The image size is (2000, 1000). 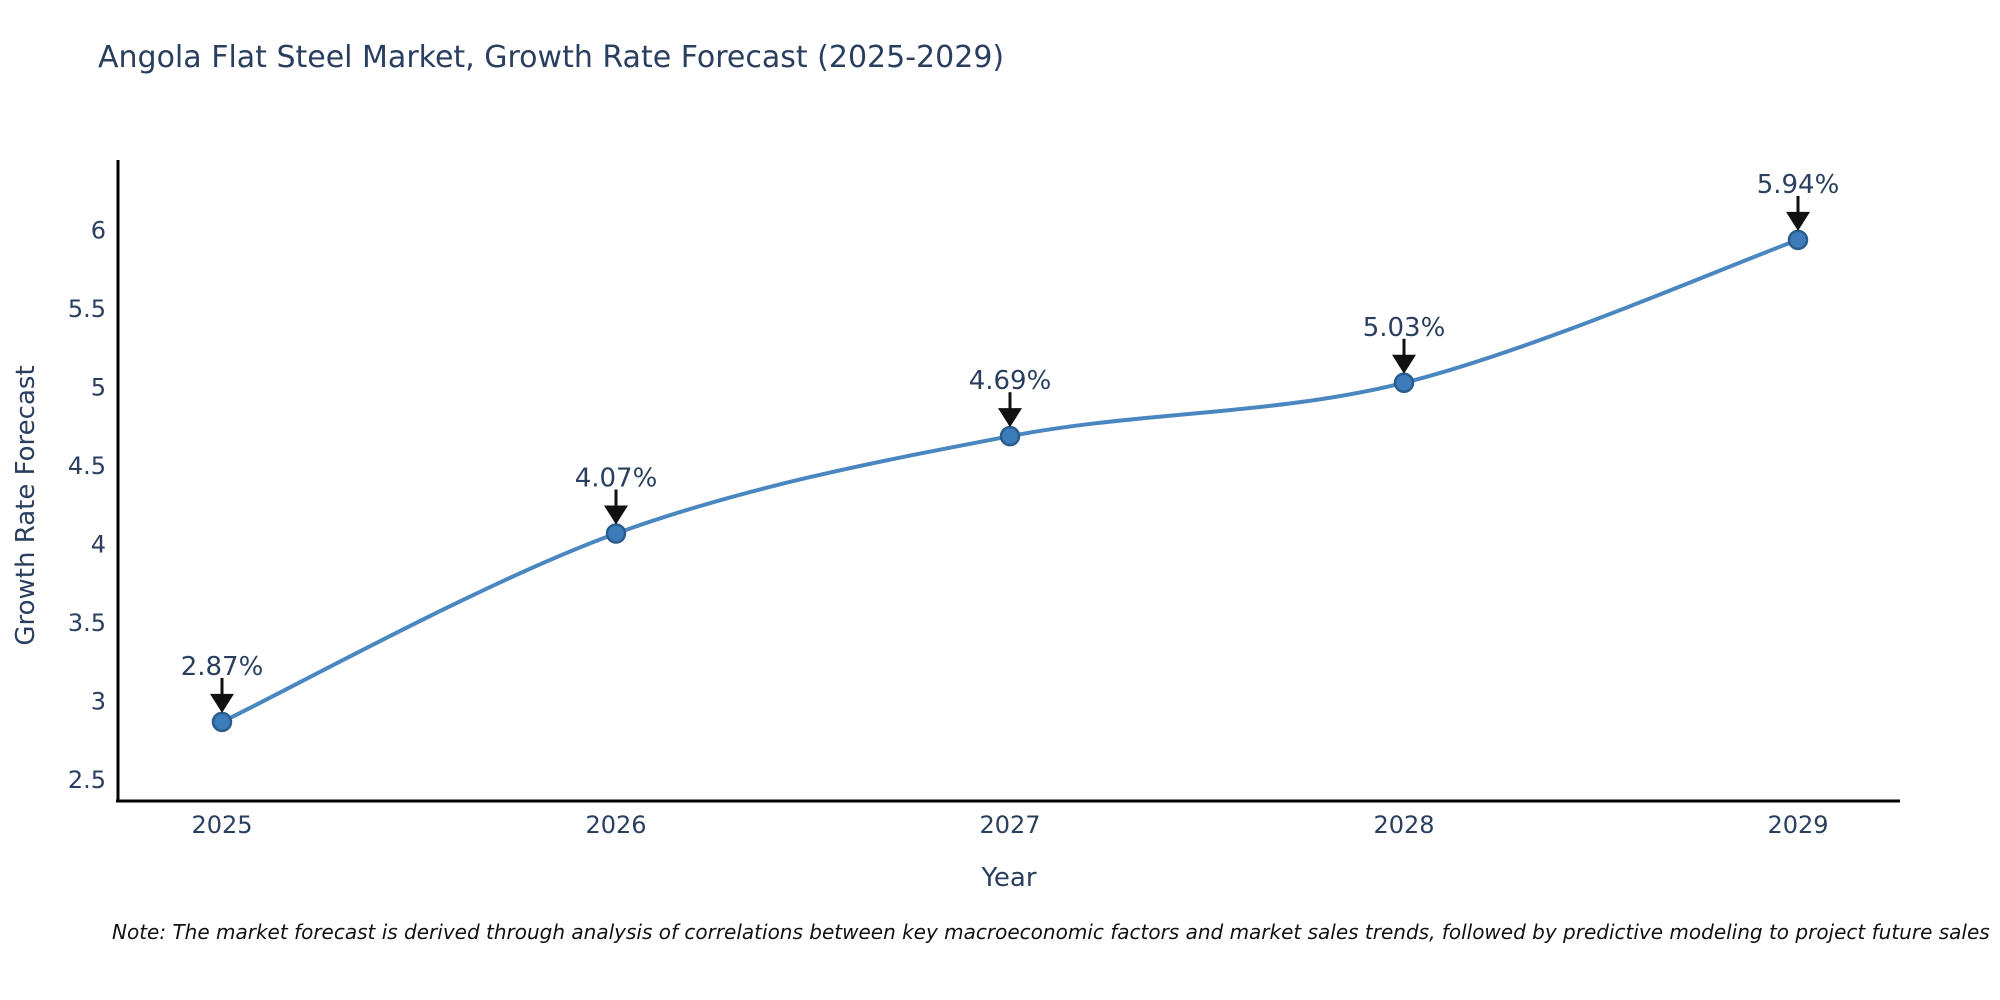 I want to click on y-tick-label: 5, so click(x=98, y=388).